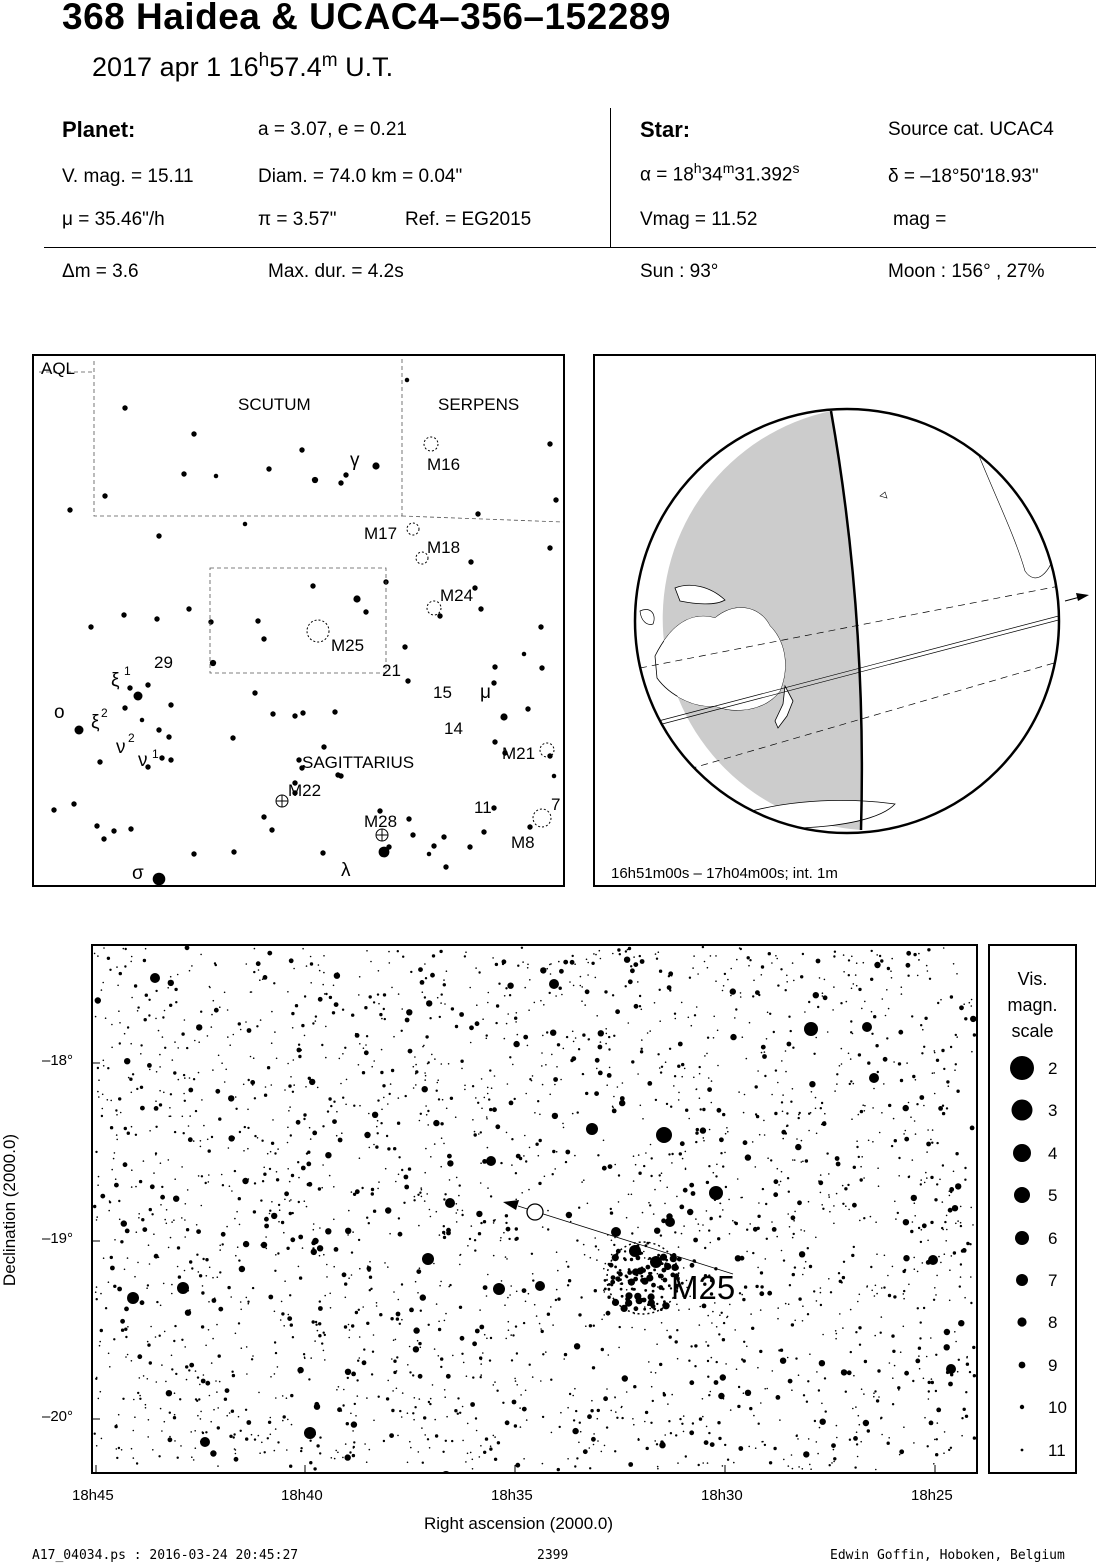 This screenshot has width=1096, height=1568. Describe the element at coordinates (127, 671) in the screenshot. I see `label-xi1-index: 1` at that location.